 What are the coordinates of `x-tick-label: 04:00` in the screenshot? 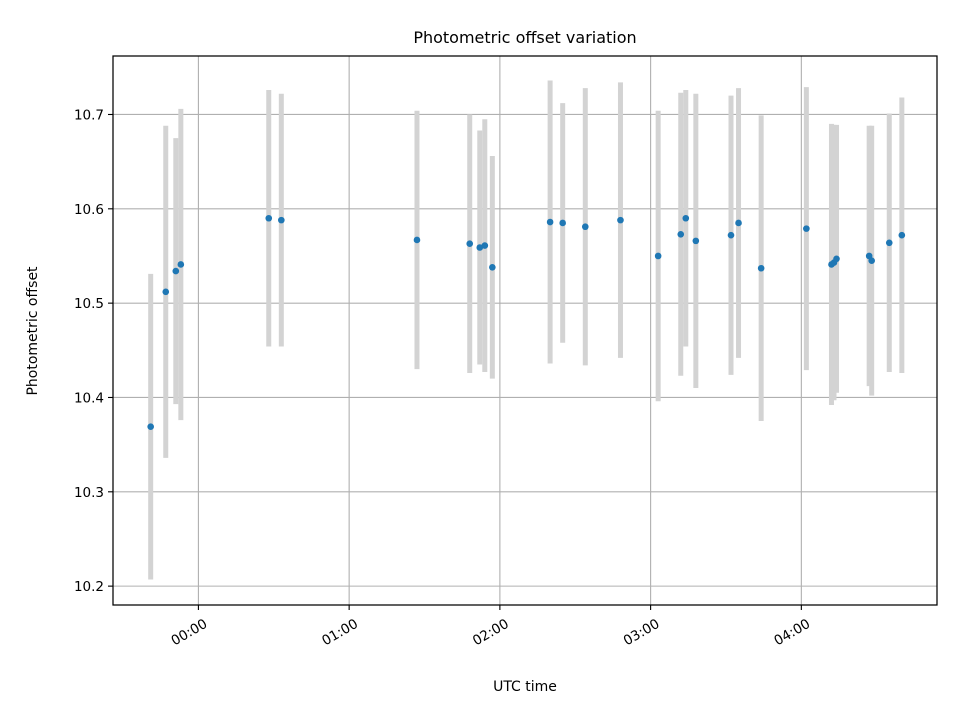 It's located at (792, 632).